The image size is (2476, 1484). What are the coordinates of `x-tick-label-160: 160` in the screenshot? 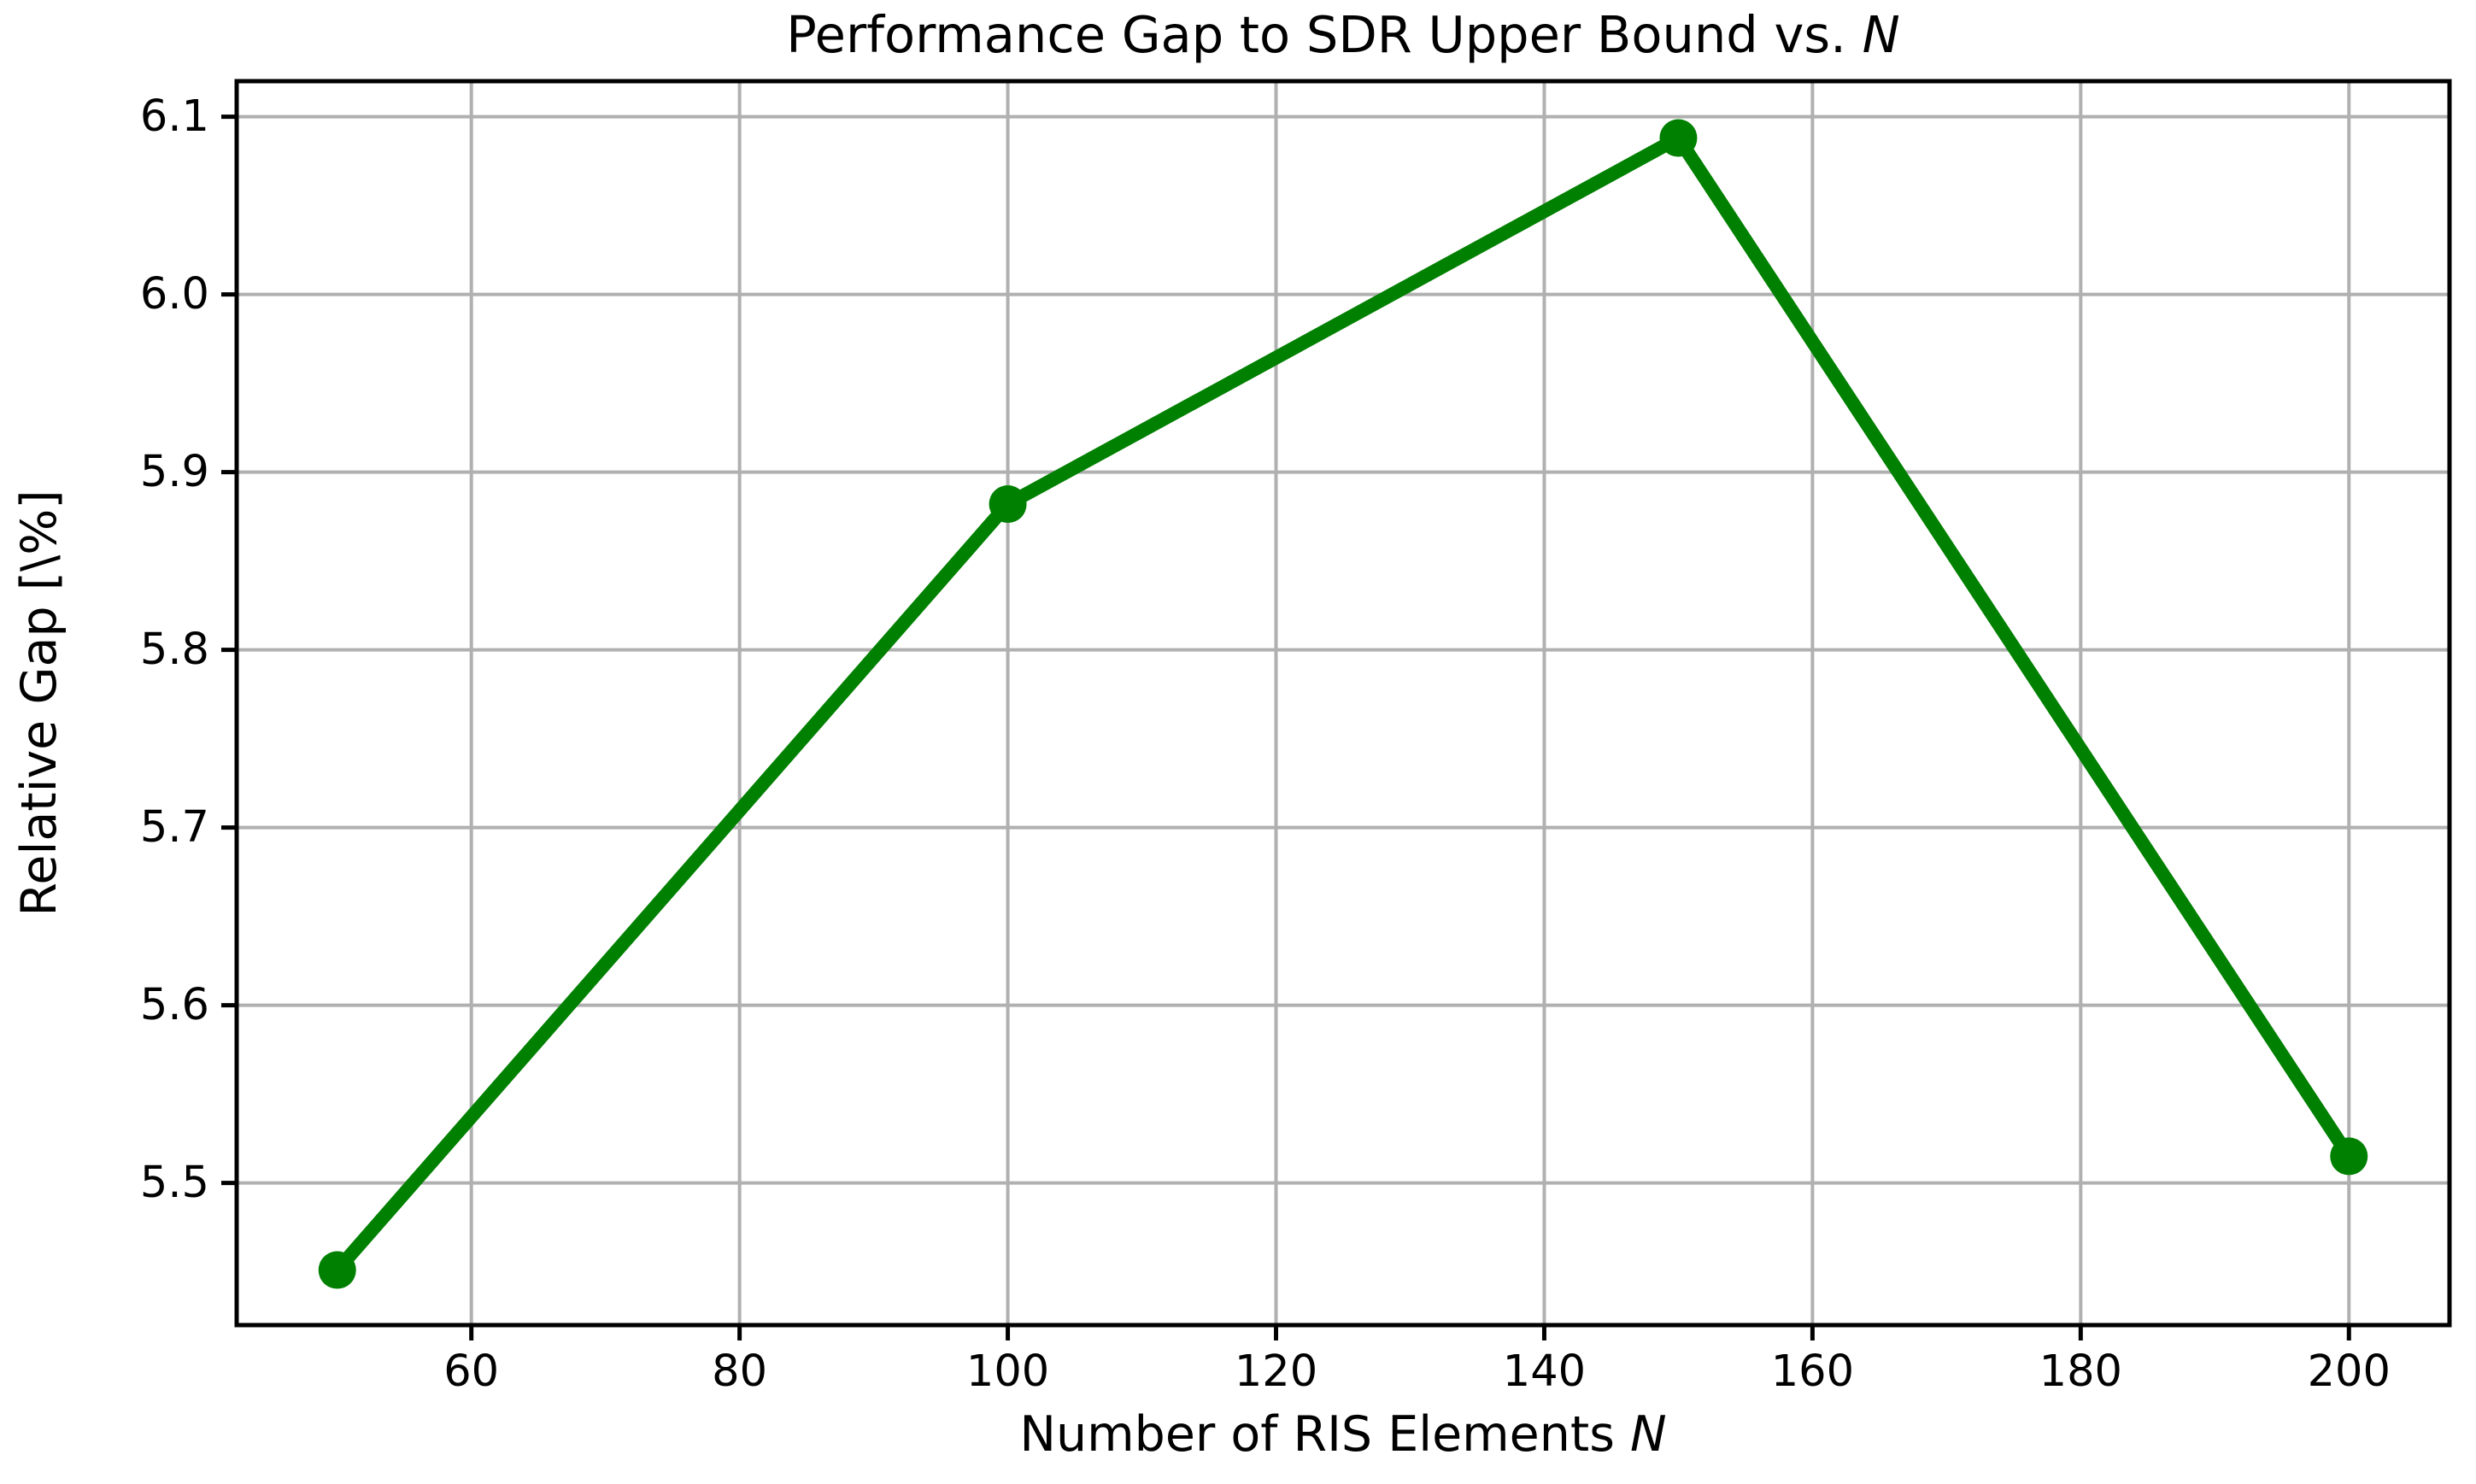 It's located at (1812, 1371).